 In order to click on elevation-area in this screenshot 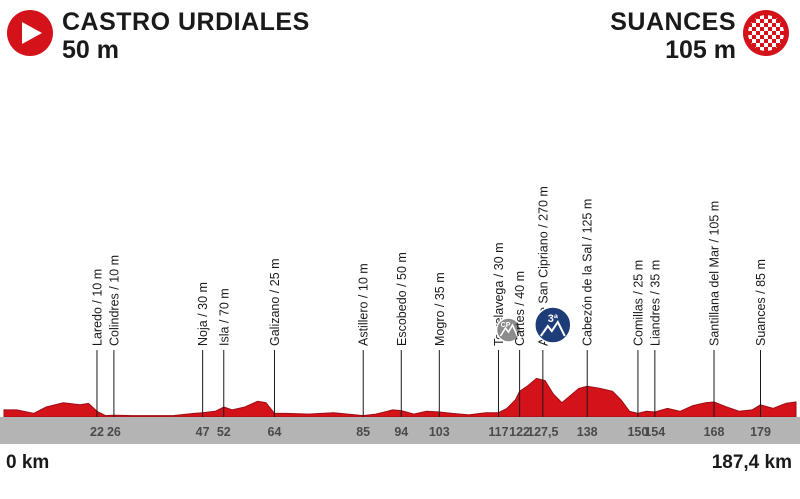, I will do `click(400, 397)`.